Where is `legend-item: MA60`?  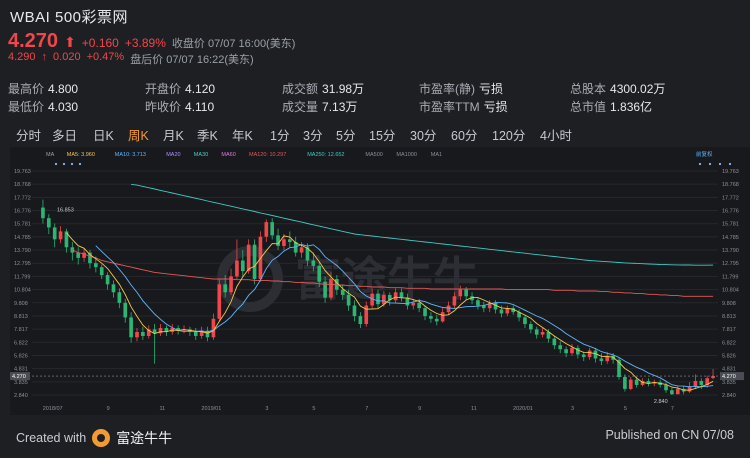 legend-item: MA60 is located at coordinates (228, 155).